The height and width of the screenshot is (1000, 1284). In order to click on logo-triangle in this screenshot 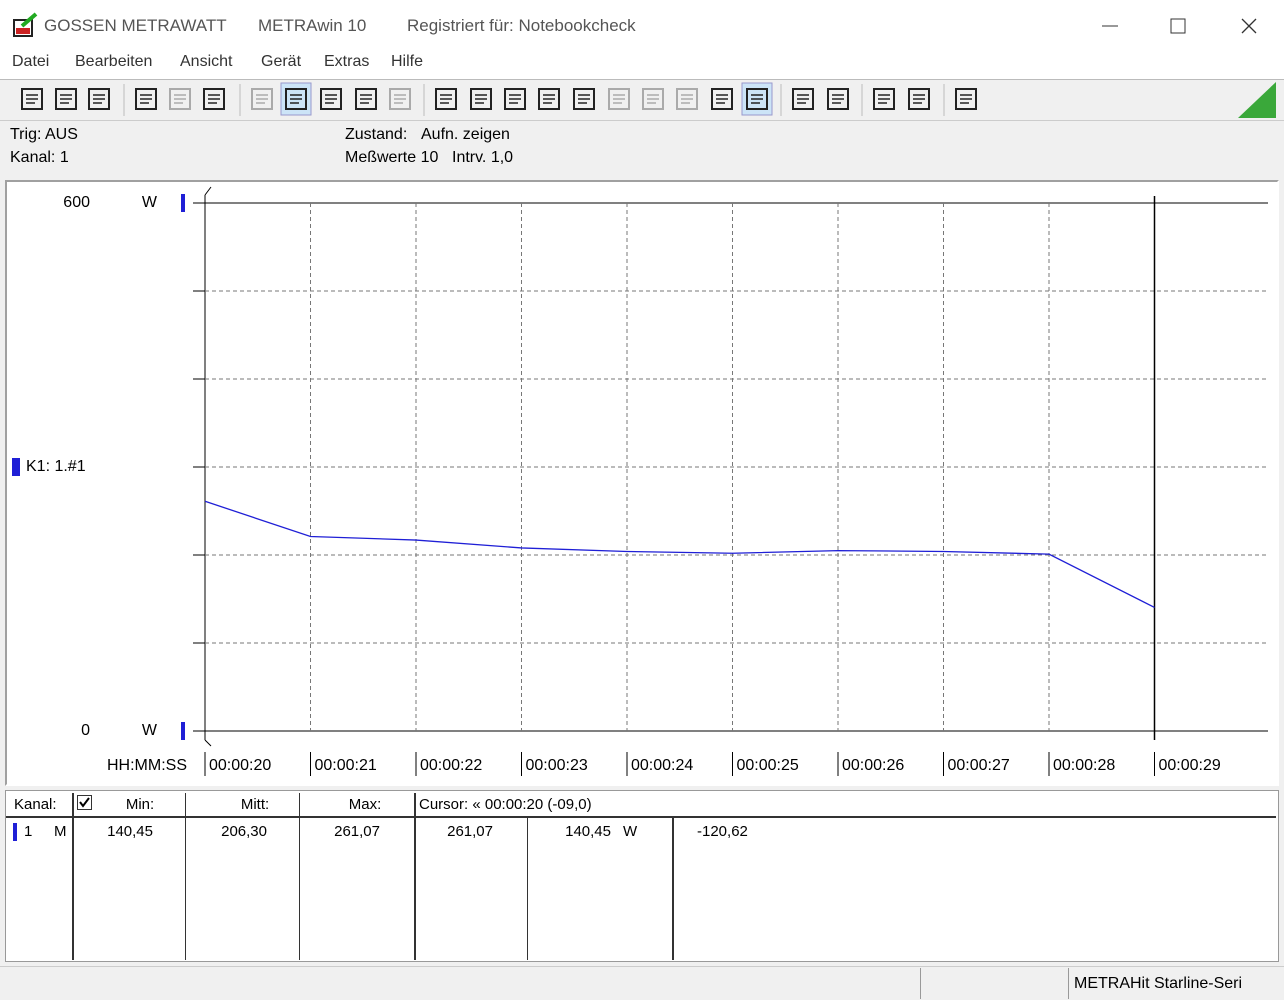, I will do `click(1257, 100)`.